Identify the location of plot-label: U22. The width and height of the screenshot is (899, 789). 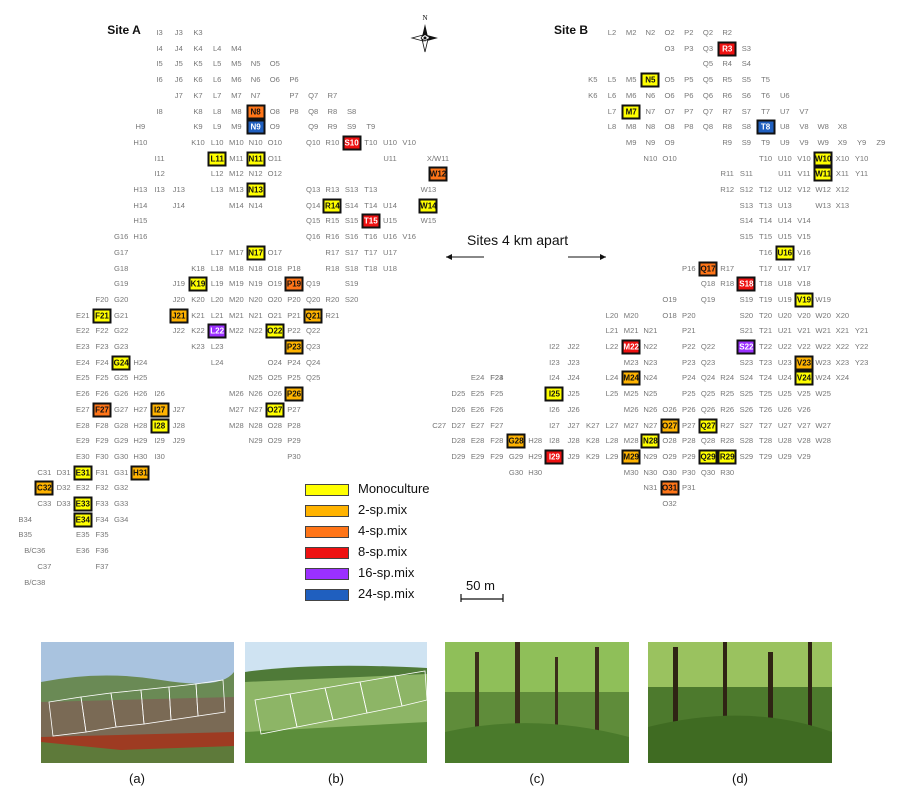
(784, 347).